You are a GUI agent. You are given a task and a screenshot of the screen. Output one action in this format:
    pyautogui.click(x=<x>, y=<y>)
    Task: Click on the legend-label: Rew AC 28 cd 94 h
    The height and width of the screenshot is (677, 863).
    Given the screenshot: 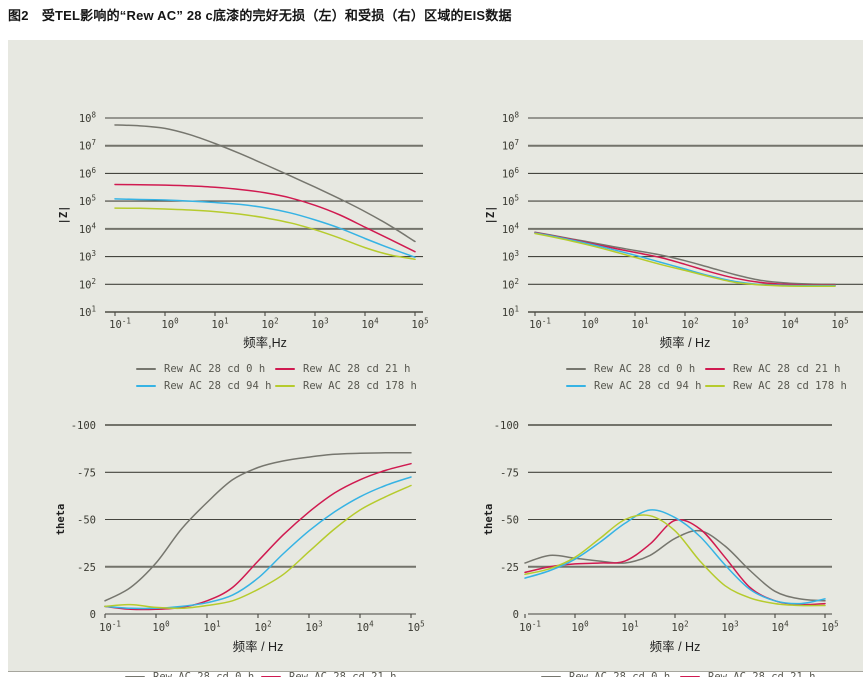 What is the action you would take?
    pyautogui.click(x=648, y=386)
    